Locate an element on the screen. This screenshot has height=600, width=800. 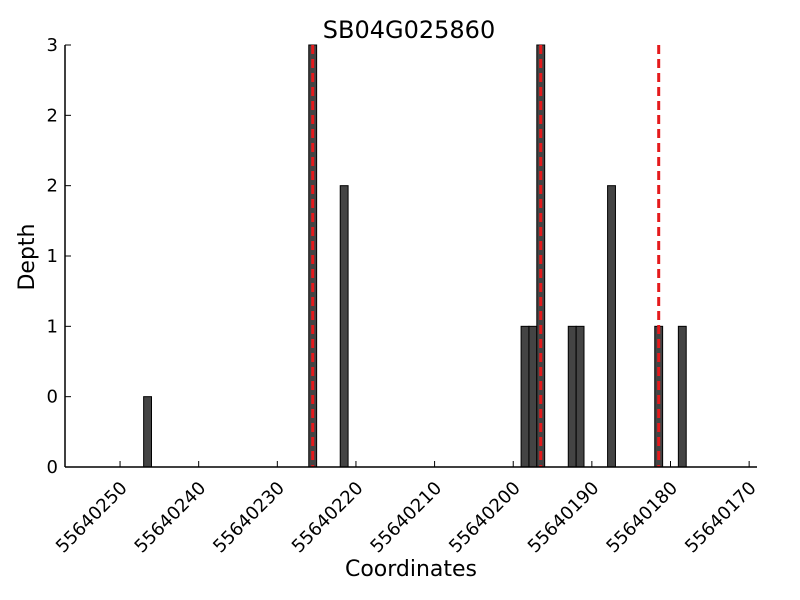
x-tick-label-6: 55640190 is located at coordinates (564, 518).